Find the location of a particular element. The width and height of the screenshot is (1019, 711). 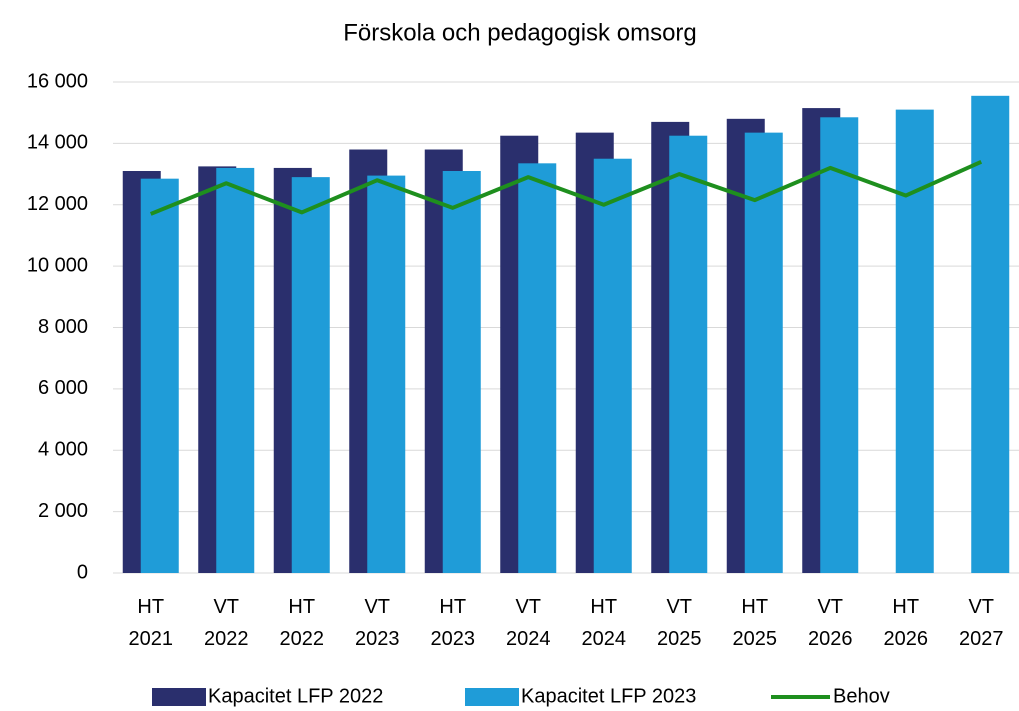

x-tick-label: HT 2022 is located at coordinates (302, 623).